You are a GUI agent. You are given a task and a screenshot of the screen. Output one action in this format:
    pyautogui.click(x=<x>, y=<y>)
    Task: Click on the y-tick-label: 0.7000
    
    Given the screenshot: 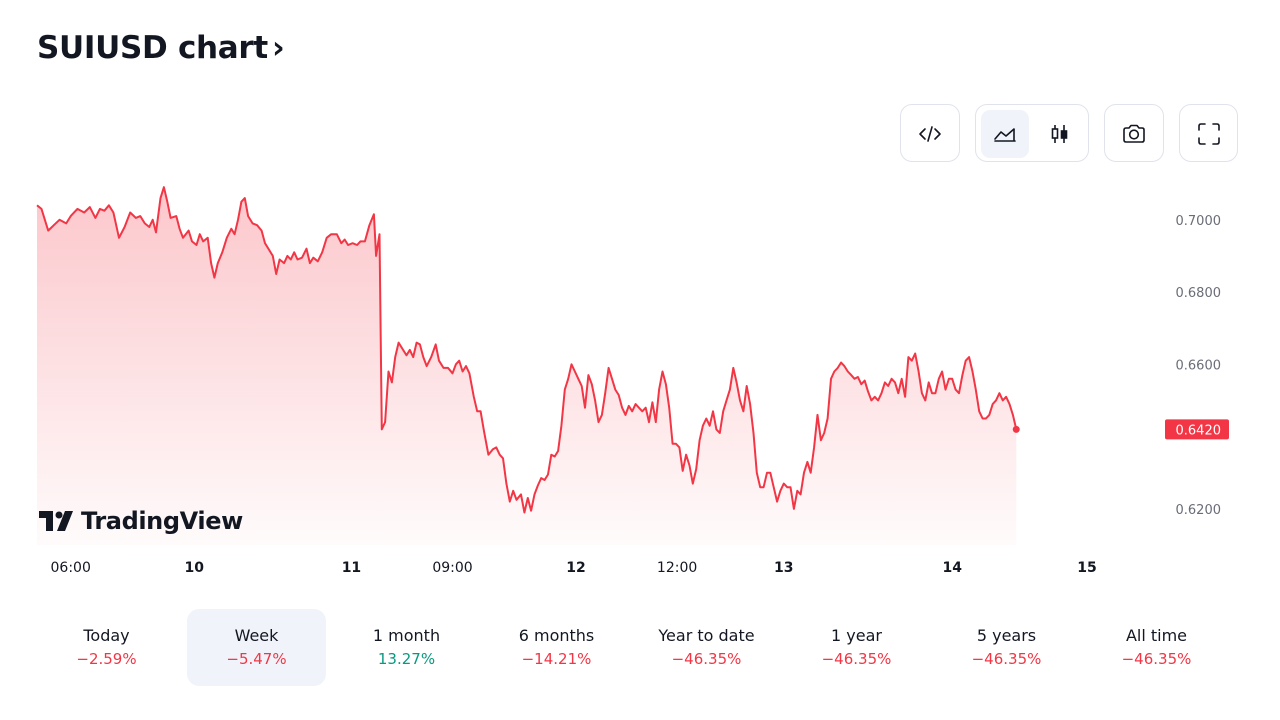 What is the action you would take?
    pyautogui.click(x=1199, y=221)
    